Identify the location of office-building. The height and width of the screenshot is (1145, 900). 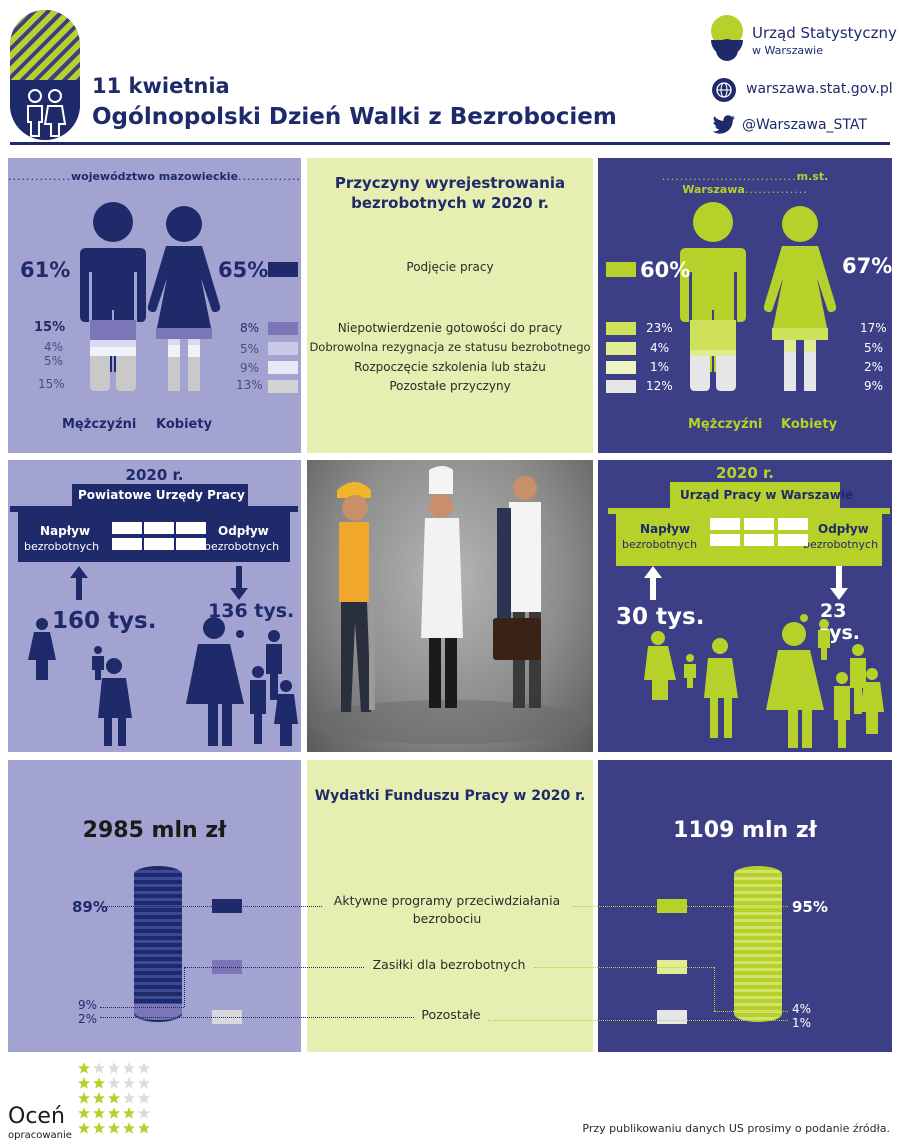
(154, 523).